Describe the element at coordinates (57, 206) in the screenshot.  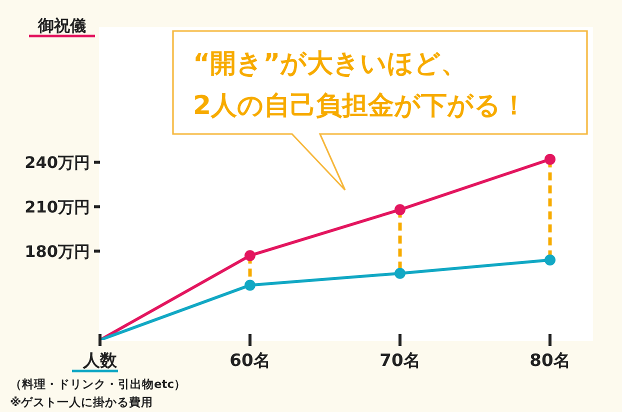
I see `y-tick-label: 210万円` at that location.